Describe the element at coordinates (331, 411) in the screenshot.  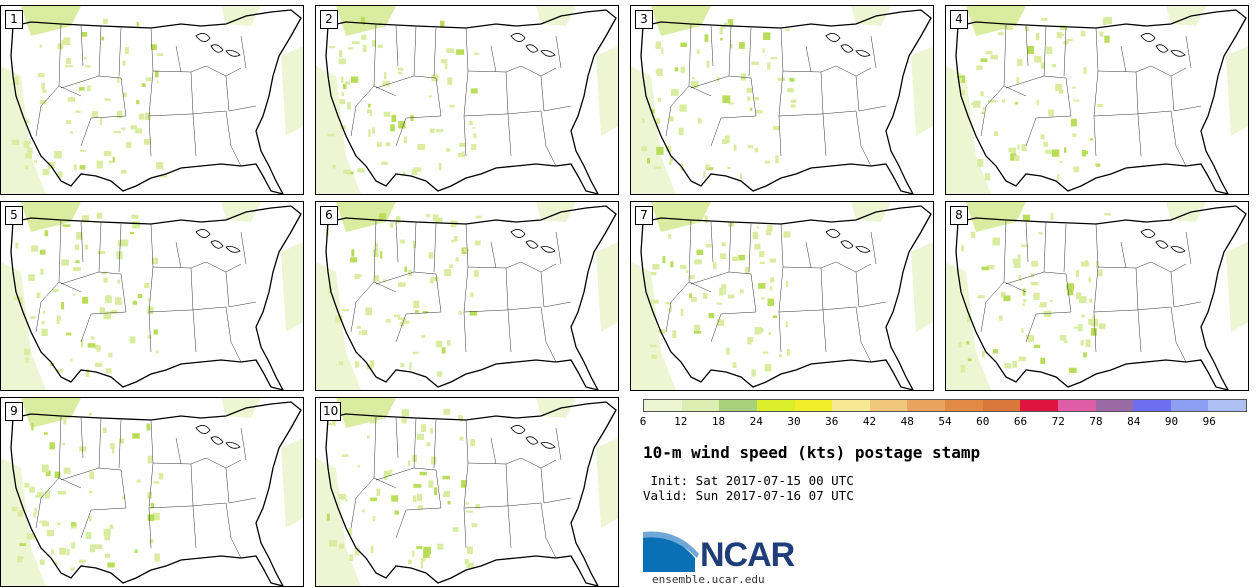
I see `member-label: 10` at that location.